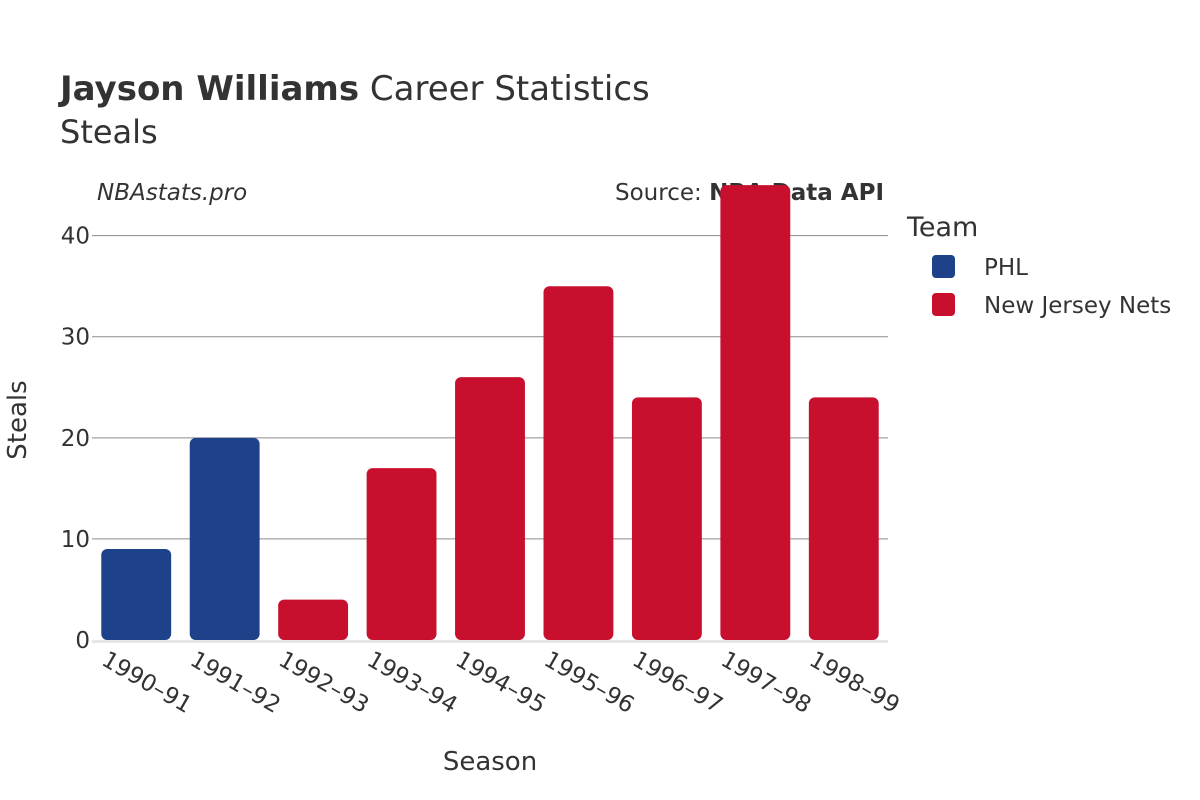  Describe the element at coordinates (666, 518) in the screenshot. I see `bar-1996–97` at that location.